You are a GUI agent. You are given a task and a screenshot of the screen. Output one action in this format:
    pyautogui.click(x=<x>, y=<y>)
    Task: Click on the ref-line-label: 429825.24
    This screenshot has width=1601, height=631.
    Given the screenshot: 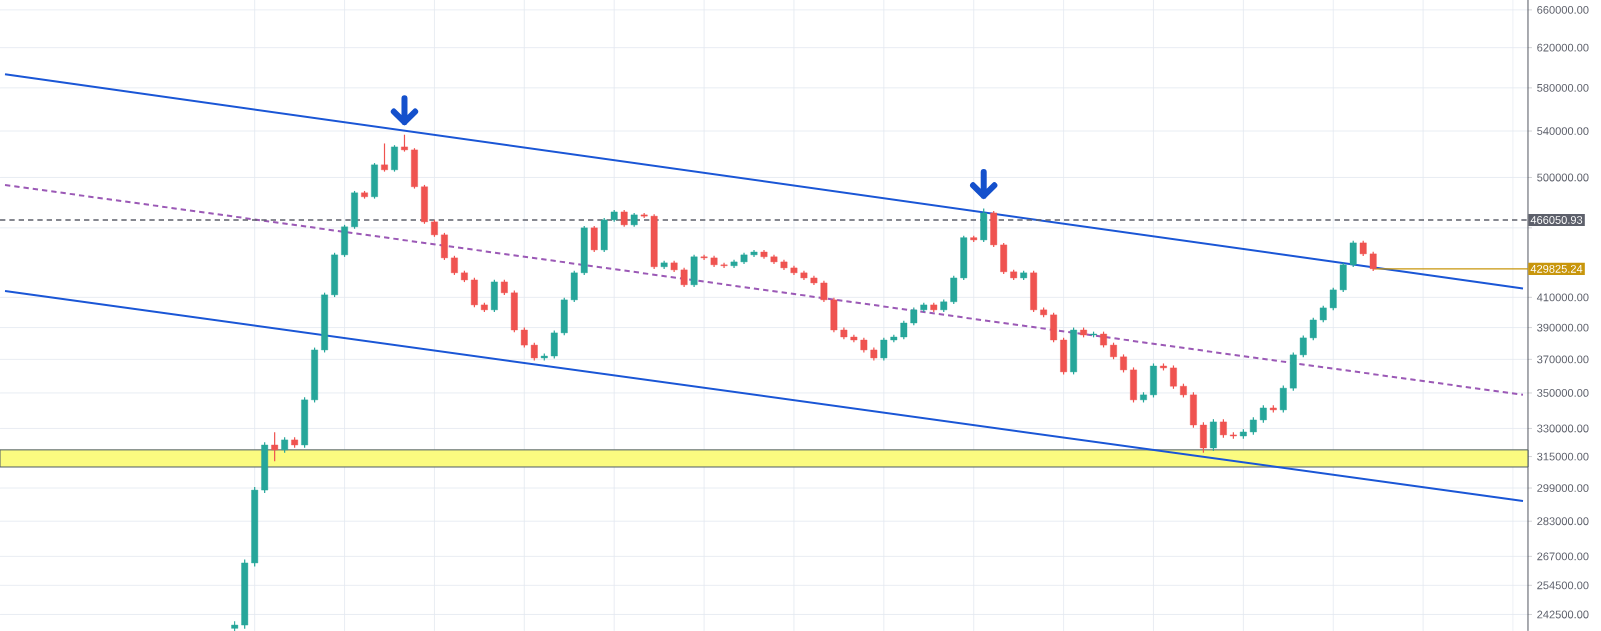 What is the action you would take?
    pyautogui.click(x=1556, y=268)
    